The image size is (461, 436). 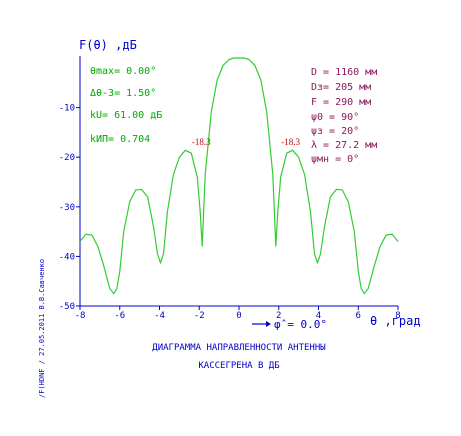 What do you see at coordinates (123, 93) in the screenshot?
I see `param-beamwidth: Δθ-3= 1.50°` at bounding box center [123, 93].